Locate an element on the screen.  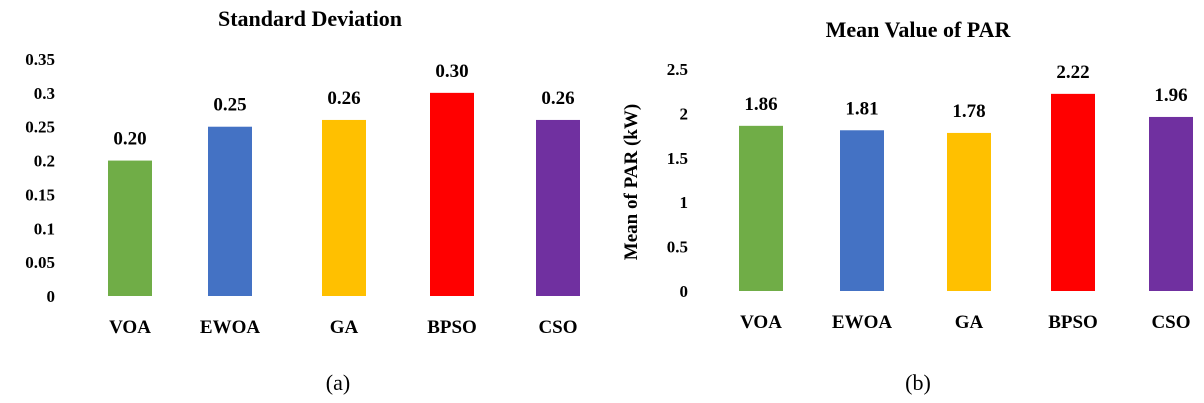
chart-b-title: Mean Value of PAR is located at coordinates (919, 29).